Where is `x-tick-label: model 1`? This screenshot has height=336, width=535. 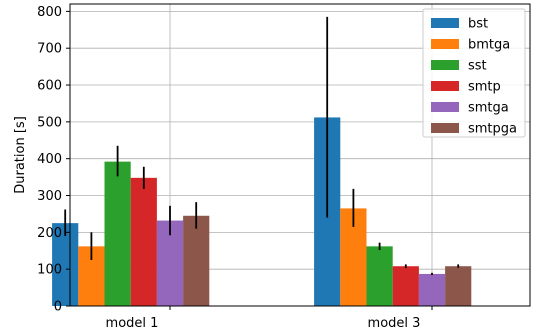
x-tick-label: model 1 is located at coordinates (132, 323).